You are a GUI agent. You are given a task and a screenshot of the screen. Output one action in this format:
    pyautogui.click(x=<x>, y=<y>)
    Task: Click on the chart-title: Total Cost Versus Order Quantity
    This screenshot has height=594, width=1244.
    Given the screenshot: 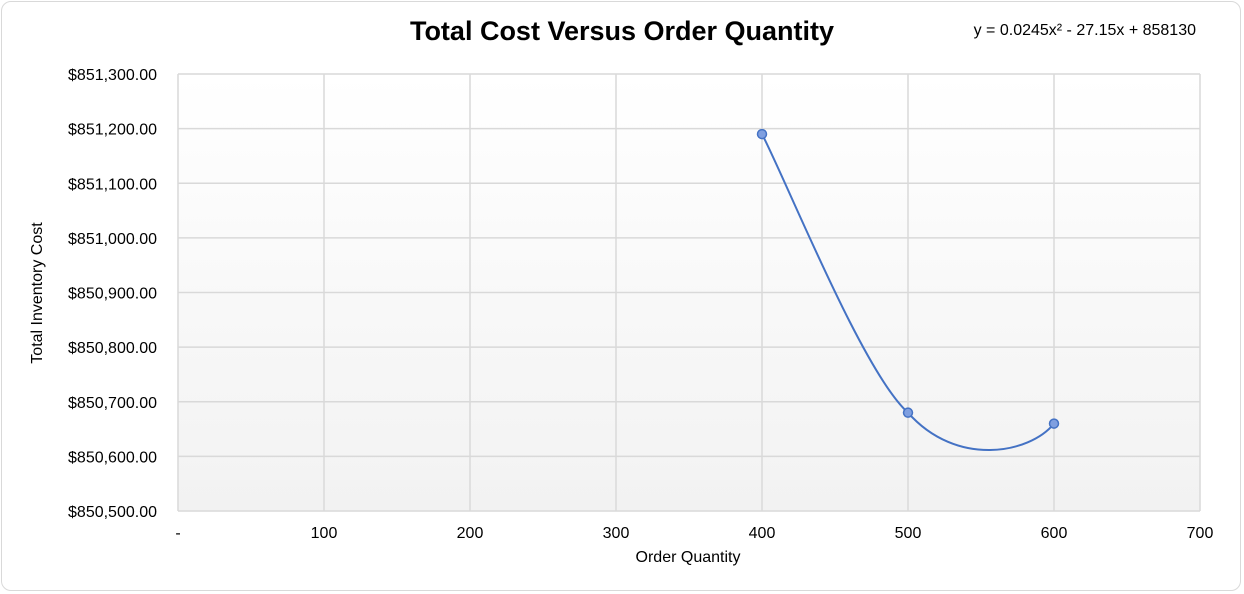 What is the action you would take?
    pyautogui.click(x=622, y=31)
    